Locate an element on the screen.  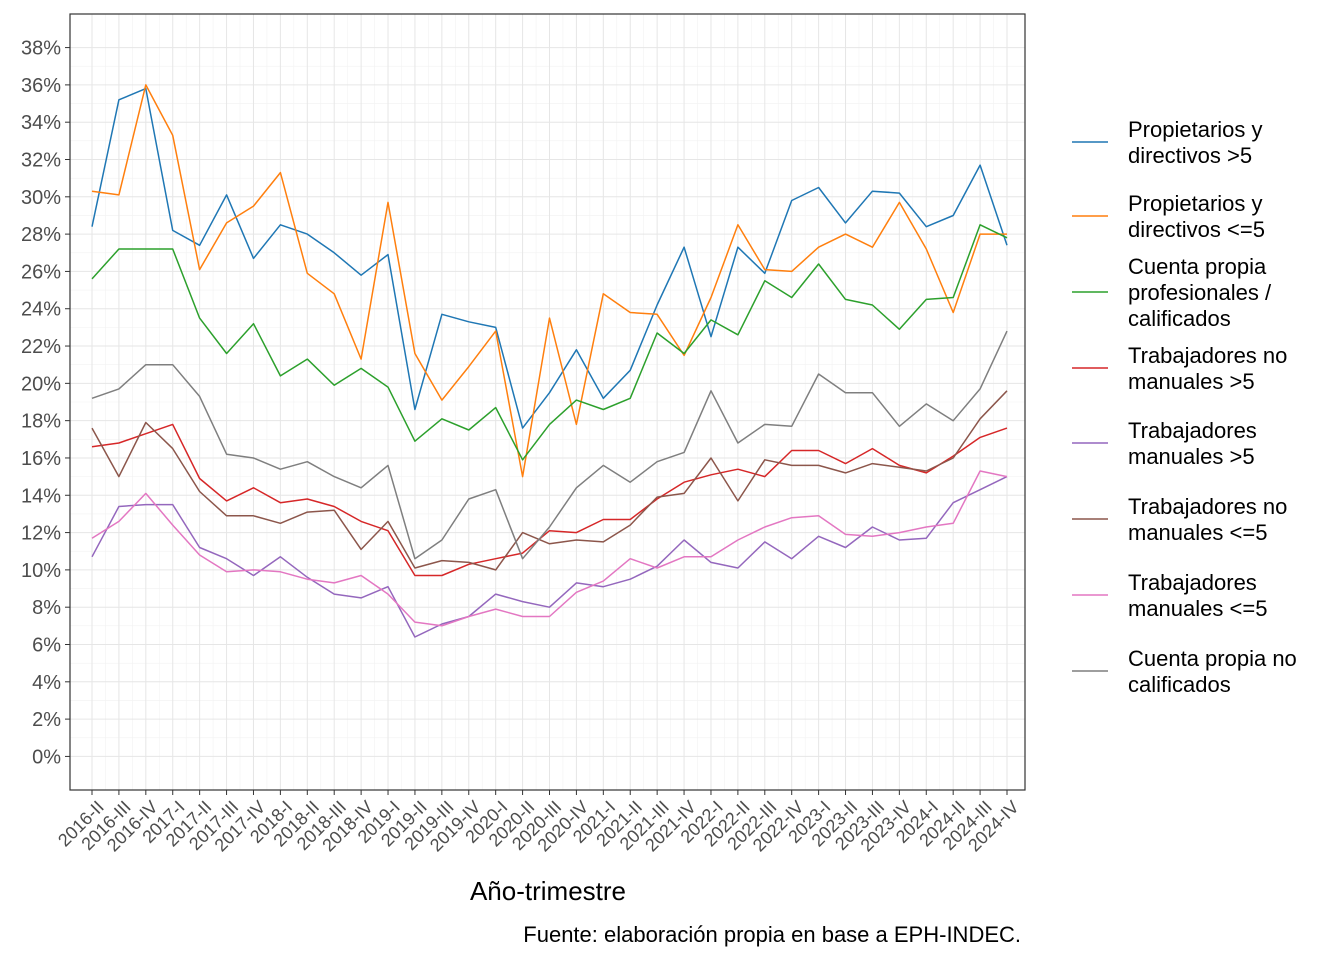
y-tick-label: 32% is located at coordinates (41, 161).